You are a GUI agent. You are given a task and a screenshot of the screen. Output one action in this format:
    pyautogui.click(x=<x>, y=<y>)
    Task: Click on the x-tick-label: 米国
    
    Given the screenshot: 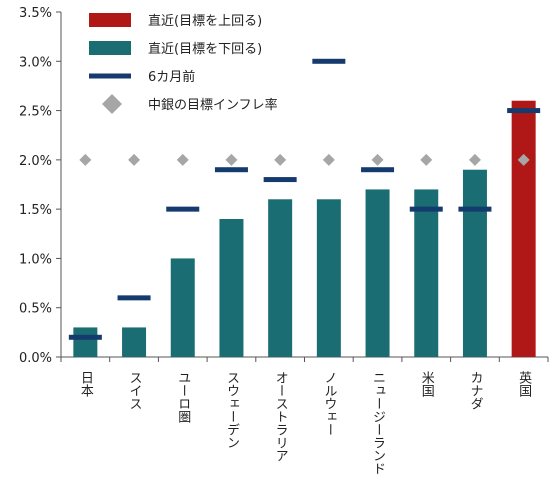 What is the action you would take?
    pyautogui.click(x=427, y=384)
    